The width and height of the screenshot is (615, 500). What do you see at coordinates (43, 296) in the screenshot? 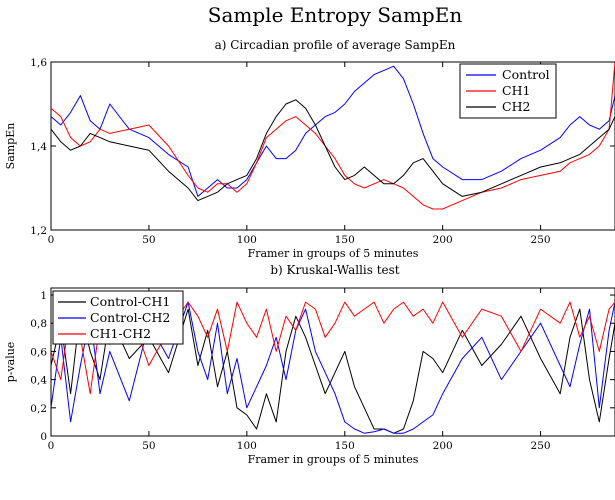
I see `panel-b-y-tick-label: 1` at bounding box center [43, 296].